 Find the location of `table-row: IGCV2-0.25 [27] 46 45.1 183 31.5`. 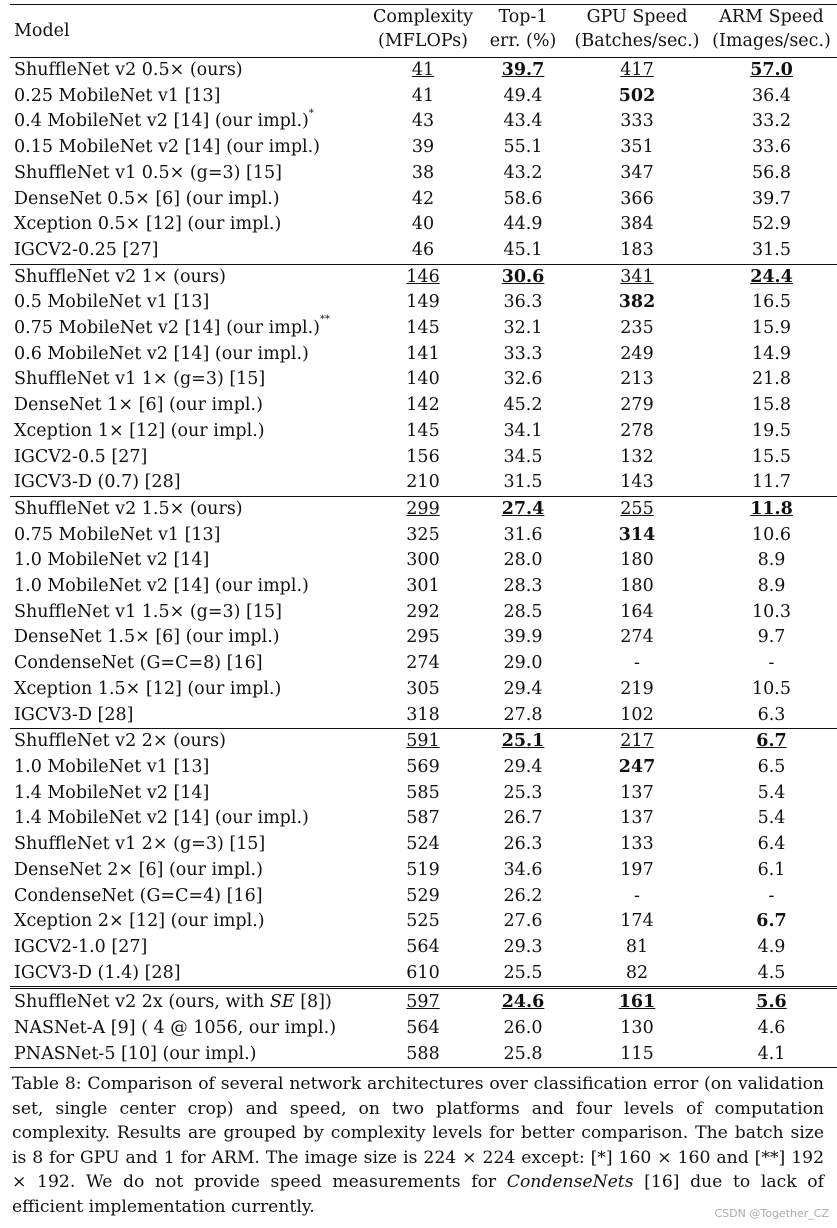

table-row: IGCV2-0.25 [27] 46 45.1 183 31.5 is located at coordinates (423, 251).